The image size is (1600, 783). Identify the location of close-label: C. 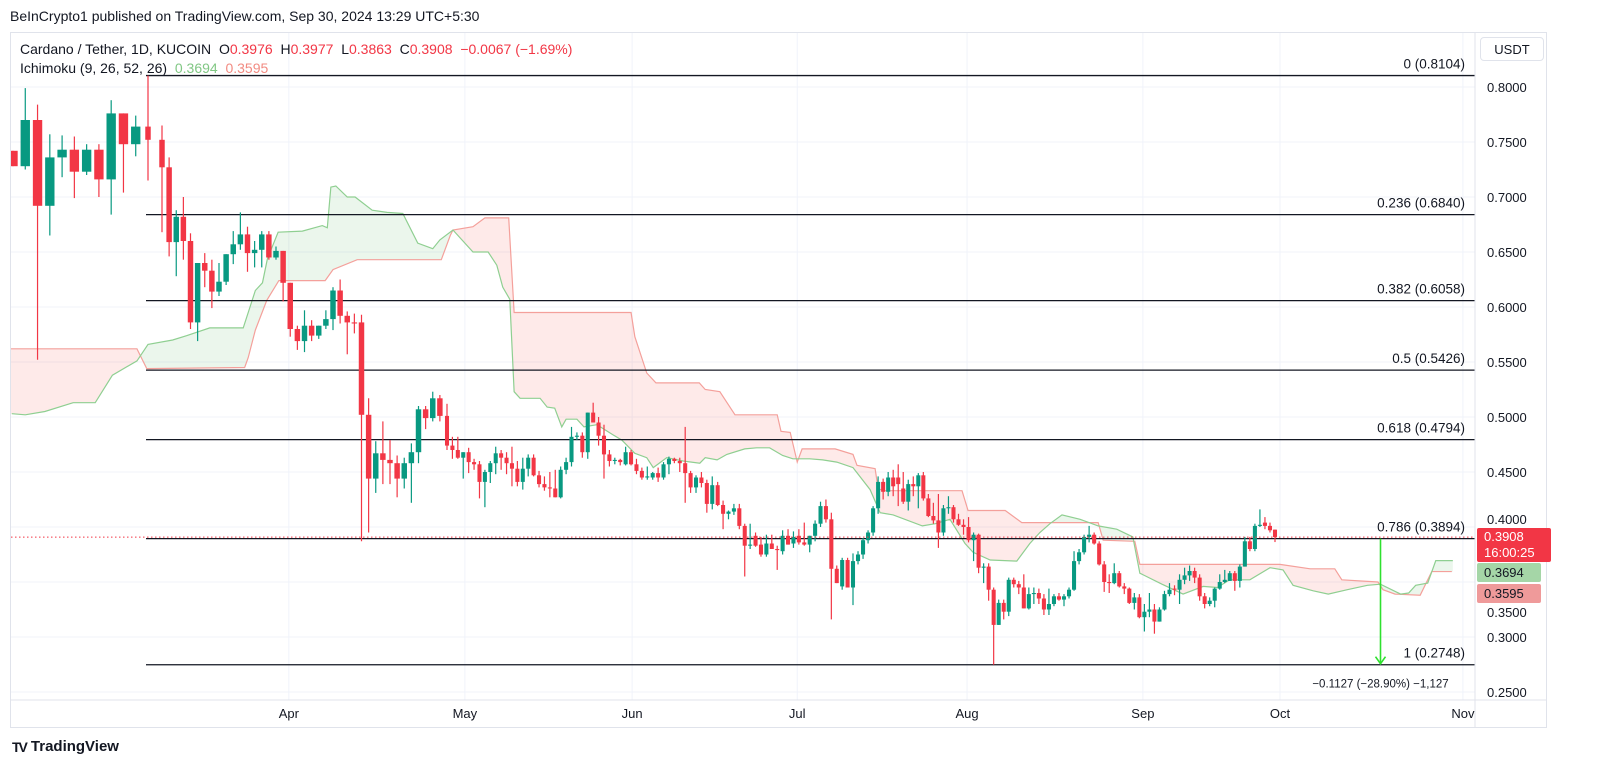
(404, 49).